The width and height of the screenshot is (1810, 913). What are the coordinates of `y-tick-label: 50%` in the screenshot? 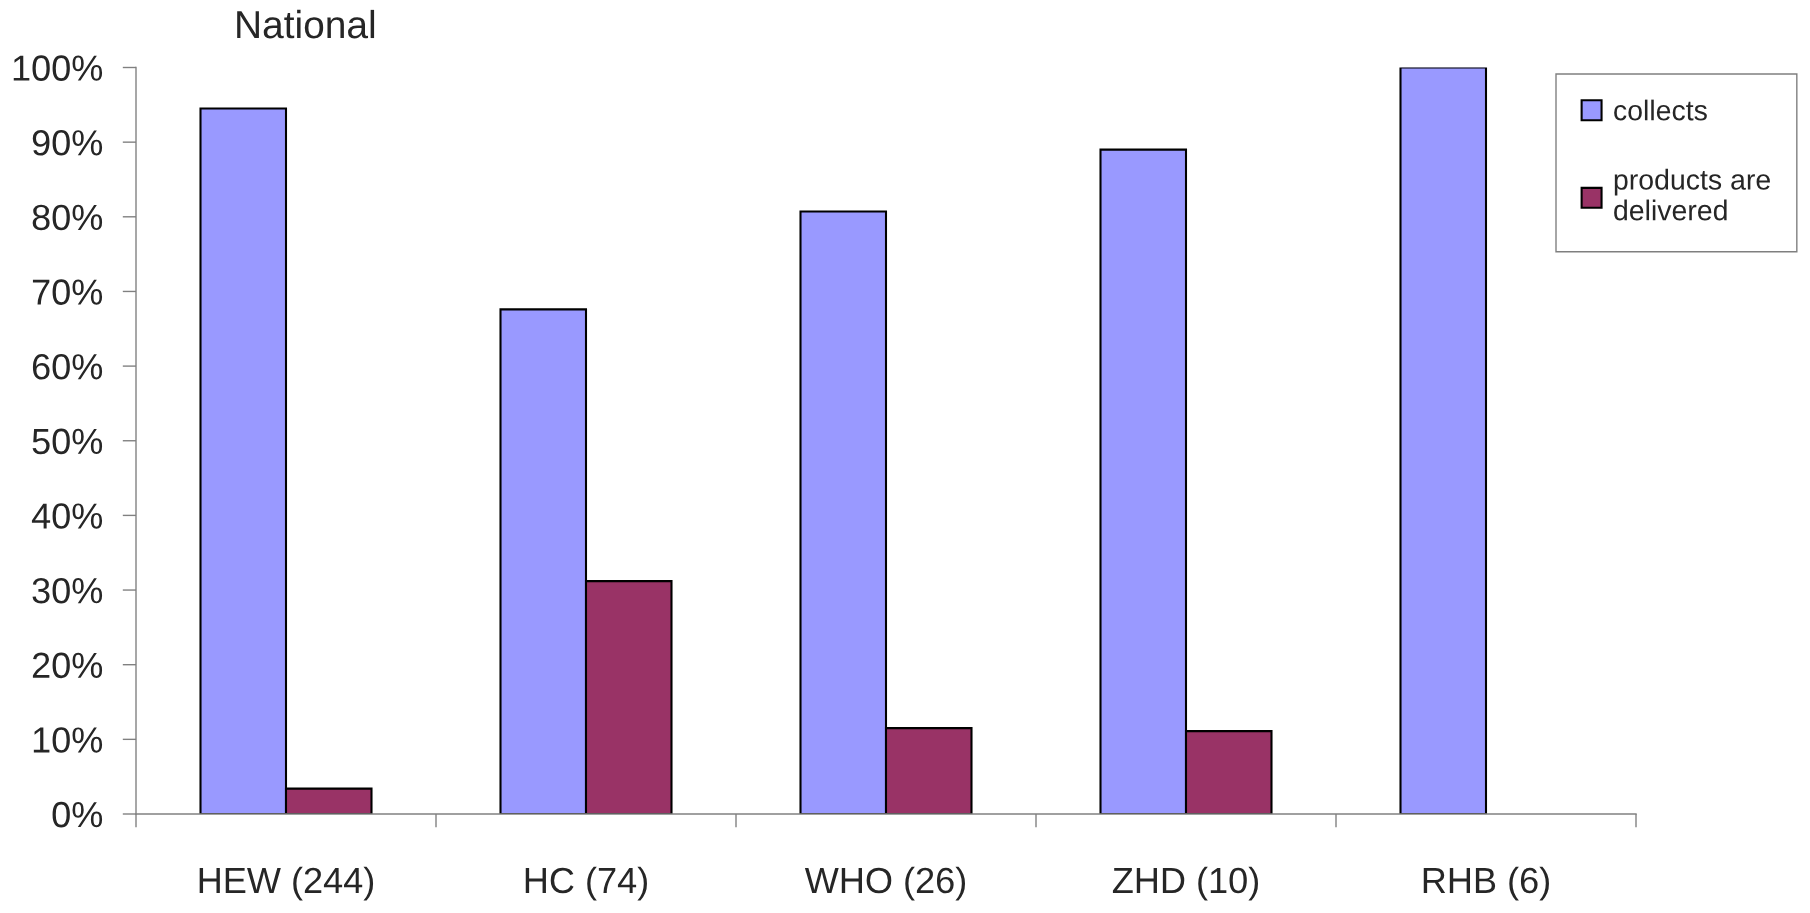 It's located at (67, 441).